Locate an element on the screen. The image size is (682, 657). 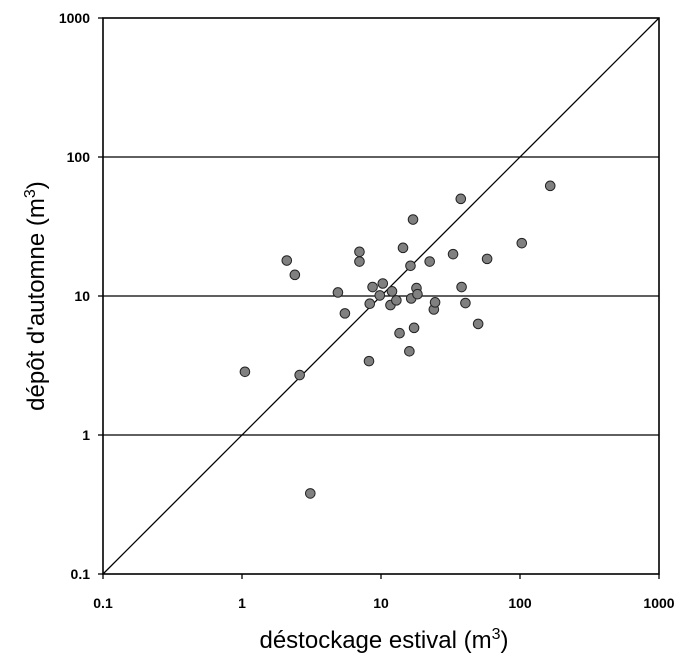
y-tick-label: 1 is located at coordinates (86, 435).